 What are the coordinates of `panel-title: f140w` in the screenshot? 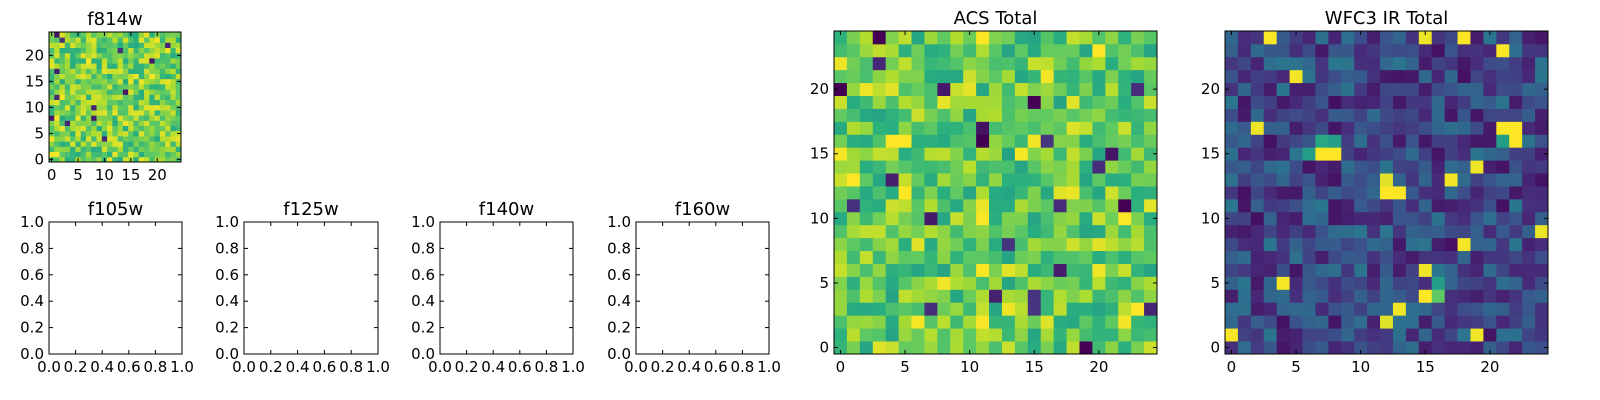 It's located at (506, 209).